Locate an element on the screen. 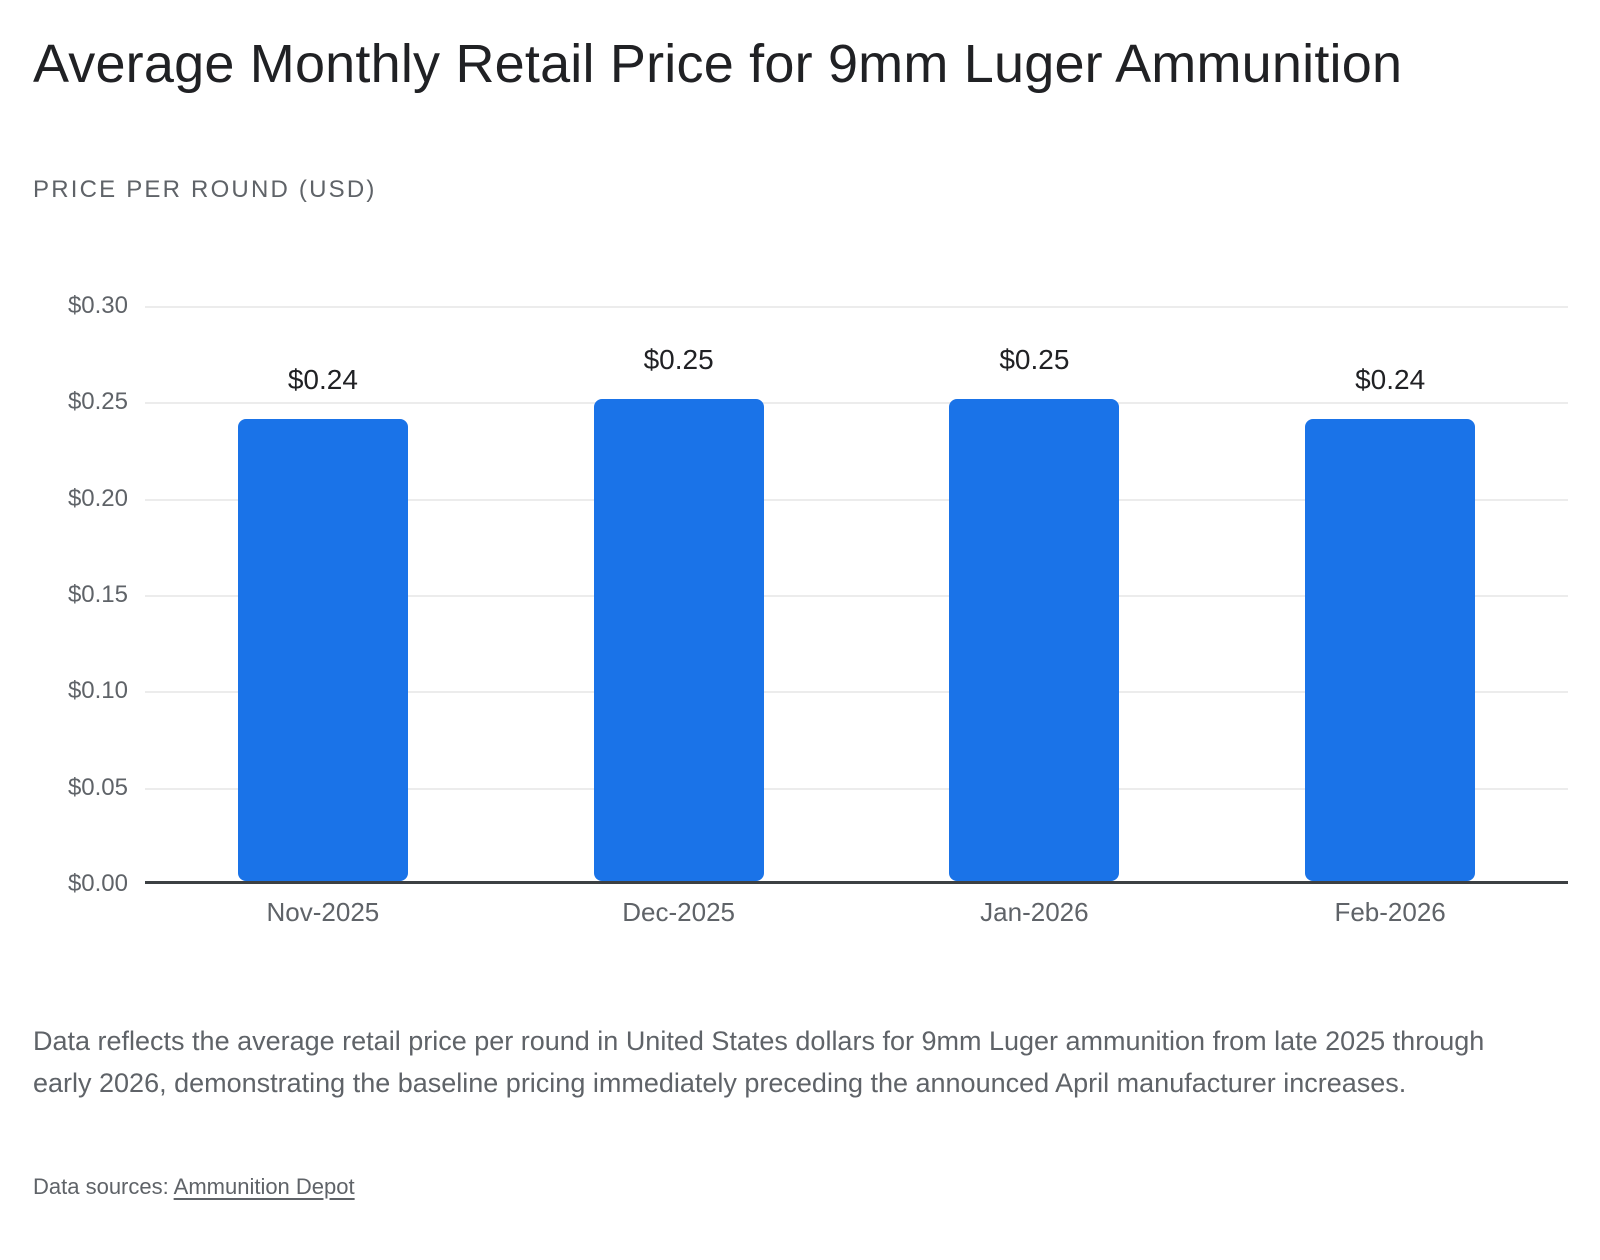 The image size is (1600, 1260). y-tick-label: $0.30 is located at coordinates (97, 305).